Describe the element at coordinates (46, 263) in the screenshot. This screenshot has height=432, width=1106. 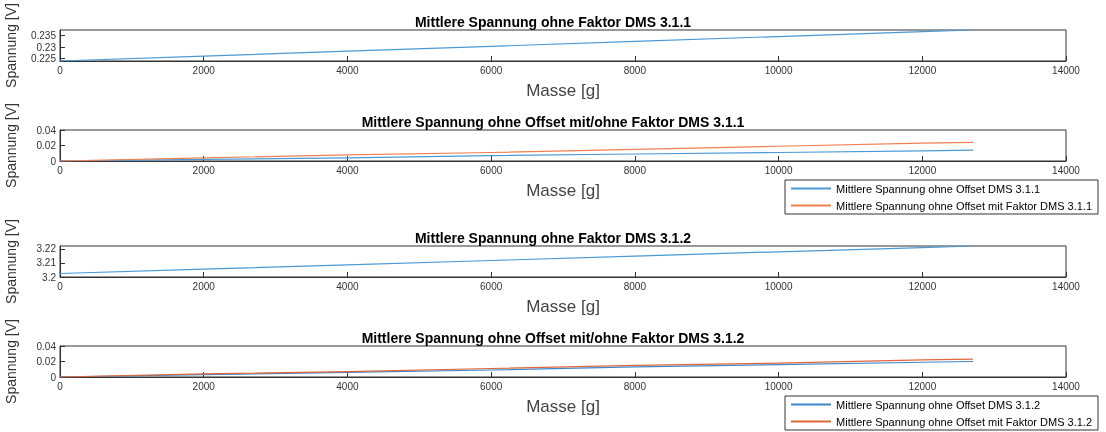
I see `y-tick-label: 3.21` at that location.